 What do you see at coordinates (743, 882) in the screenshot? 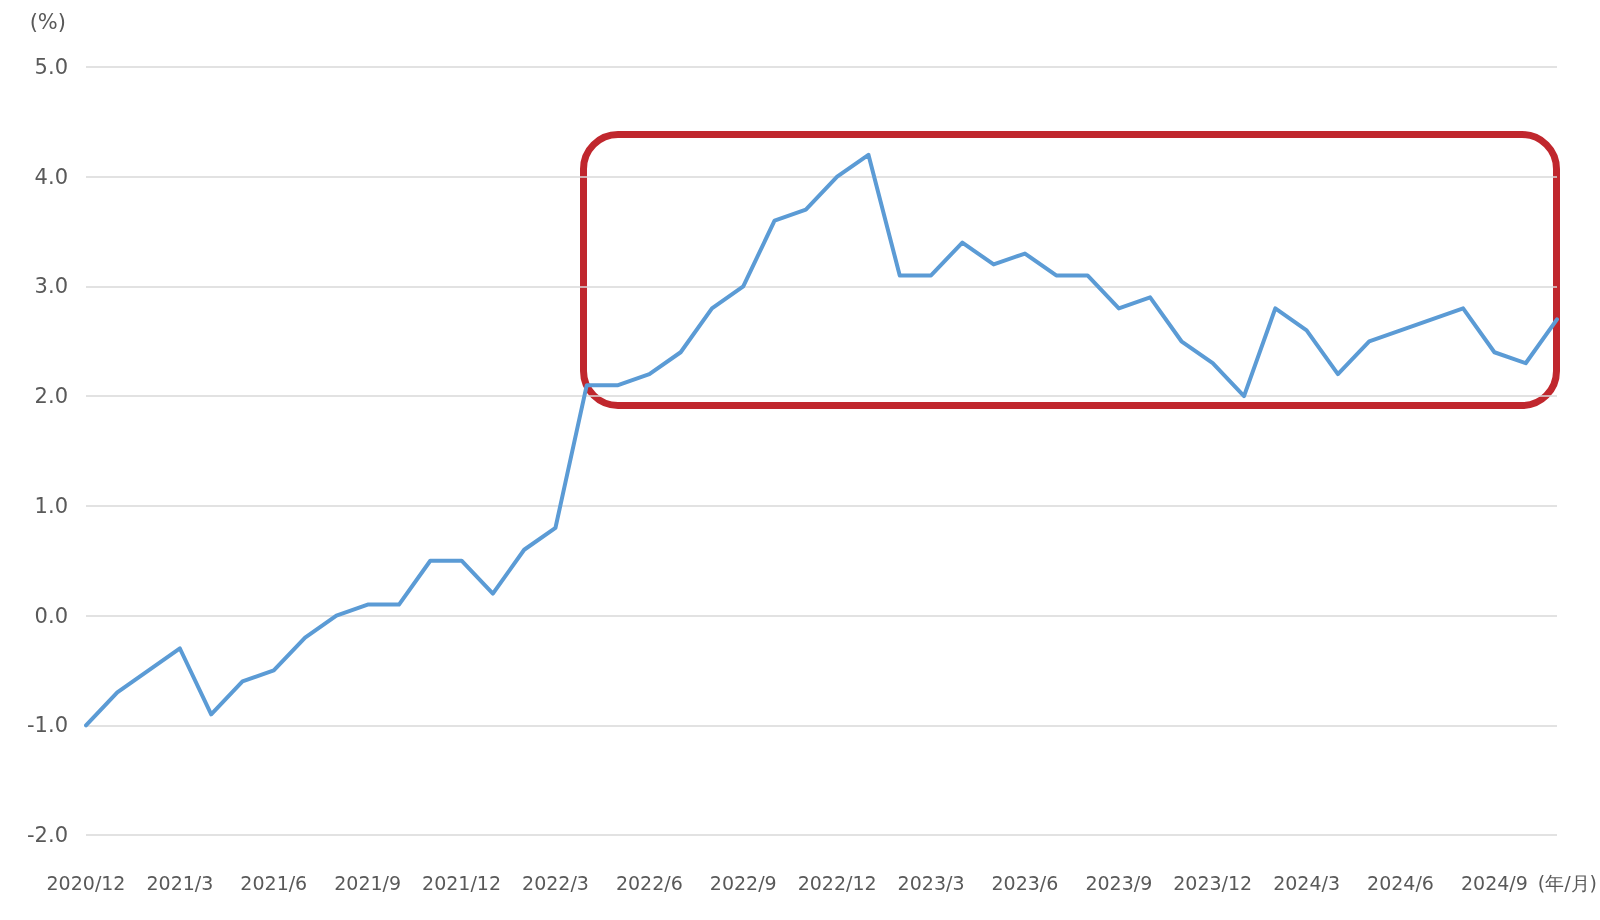
I see `x-tick-label: 2022/9` at bounding box center [743, 882].